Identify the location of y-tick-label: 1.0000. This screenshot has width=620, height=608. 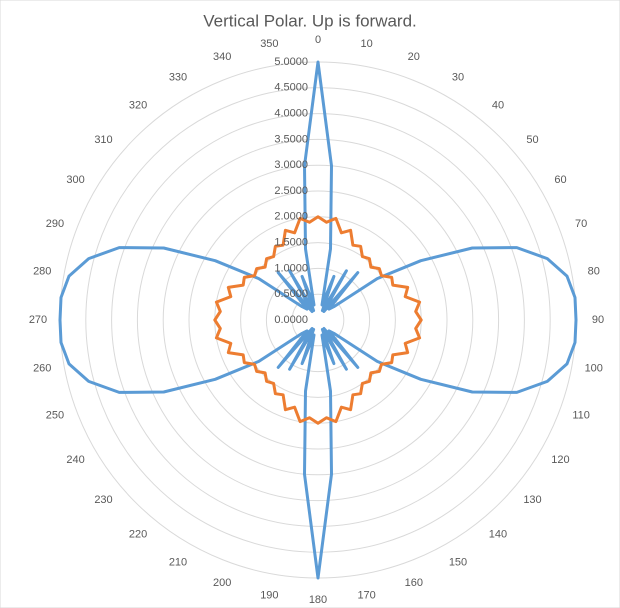
(291, 268).